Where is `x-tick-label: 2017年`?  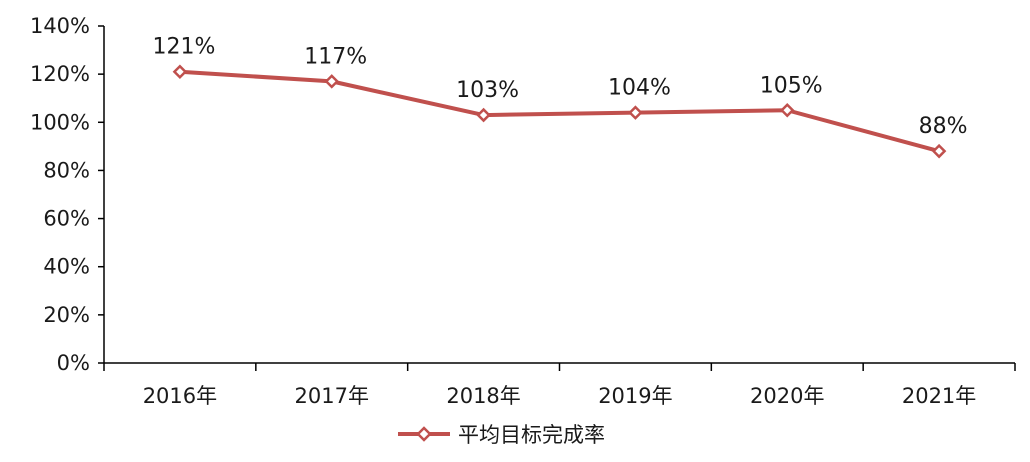
x-tick-label: 2017年 is located at coordinates (332, 396).